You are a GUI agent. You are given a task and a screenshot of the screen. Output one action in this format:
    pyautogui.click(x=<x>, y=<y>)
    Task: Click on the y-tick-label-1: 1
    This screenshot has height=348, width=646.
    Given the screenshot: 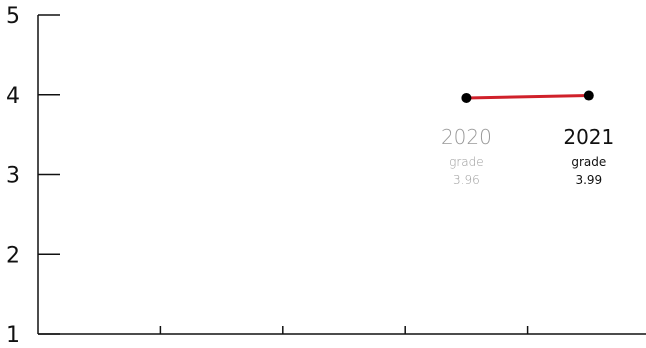 What is the action you would take?
    pyautogui.click(x=13, y=335)
    